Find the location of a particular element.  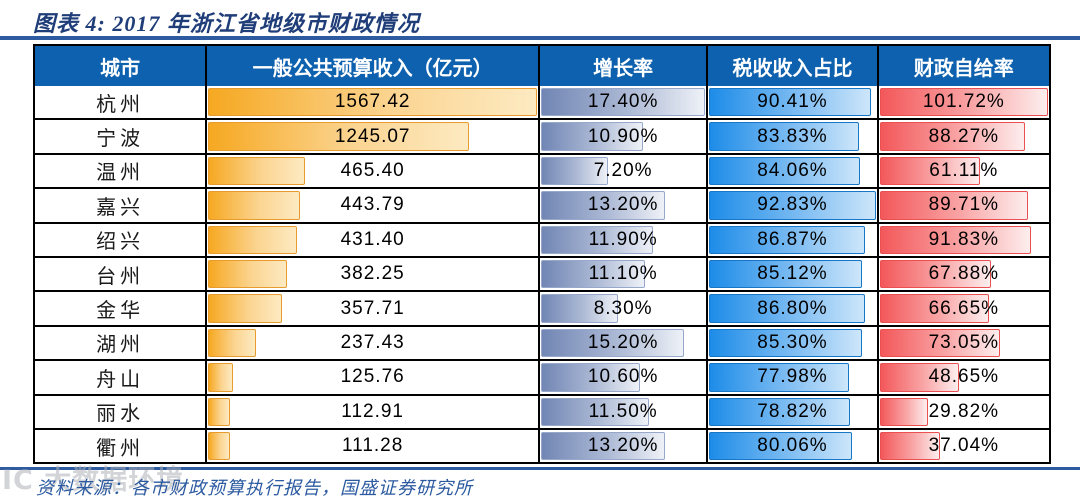

self-sufficiency-value: 29.82% is located at coordinates (964, 411).